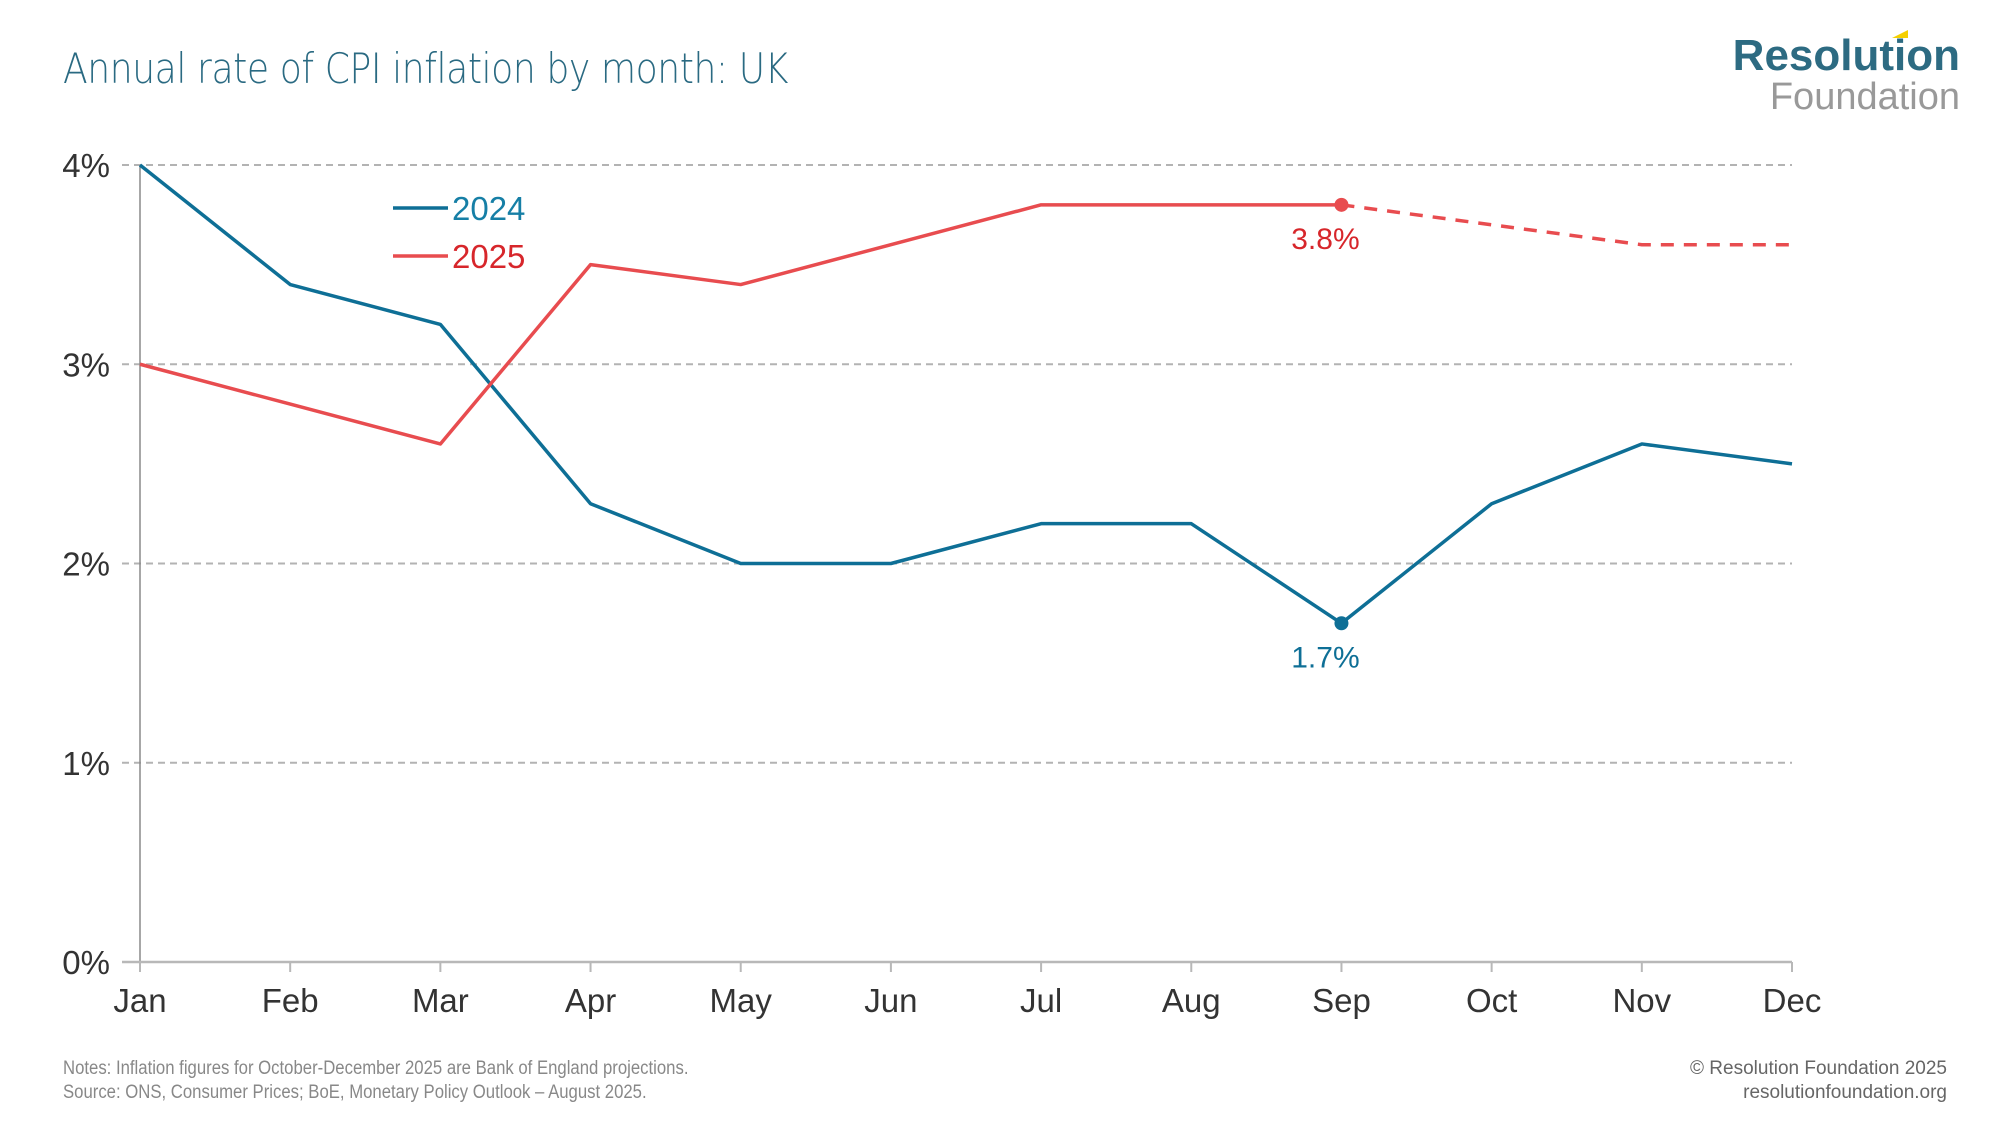 The width and height of the screenshot is (2000, 1125). What do you see at coordinates (290, 1000) in the screenshot?
I see `x-tick-label: Feb` at bounding box center [290, 1000].